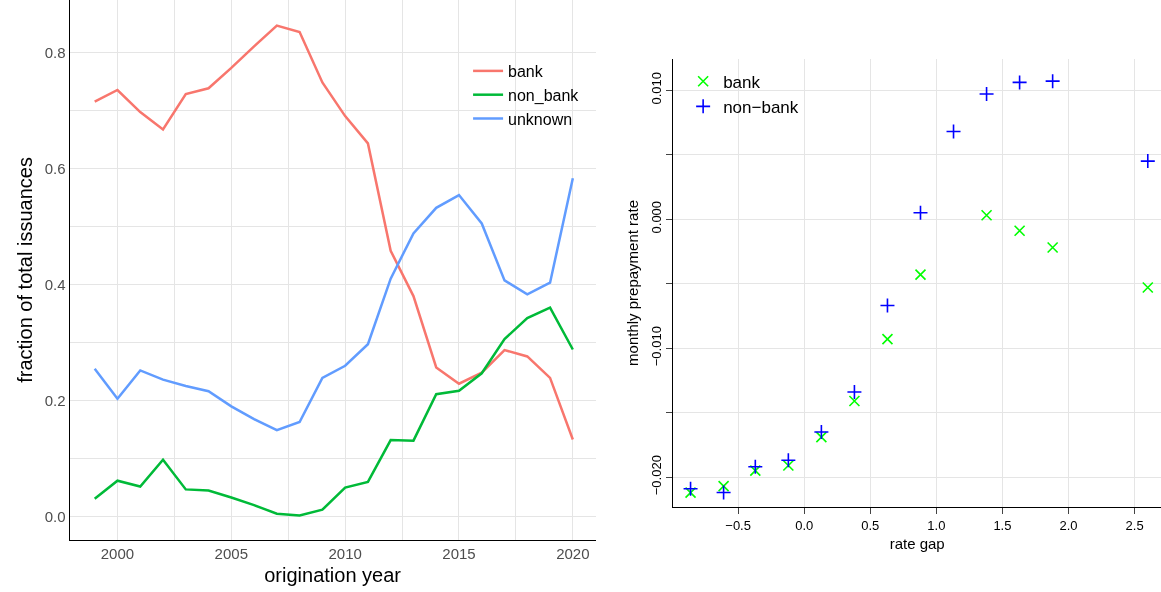 The width and height of the screenshot is (1161, 592). What do you see at coordinates (936, 525) in the screenshot?
I see `x-tick-label: 1.0` at bounding box center [936, 525].